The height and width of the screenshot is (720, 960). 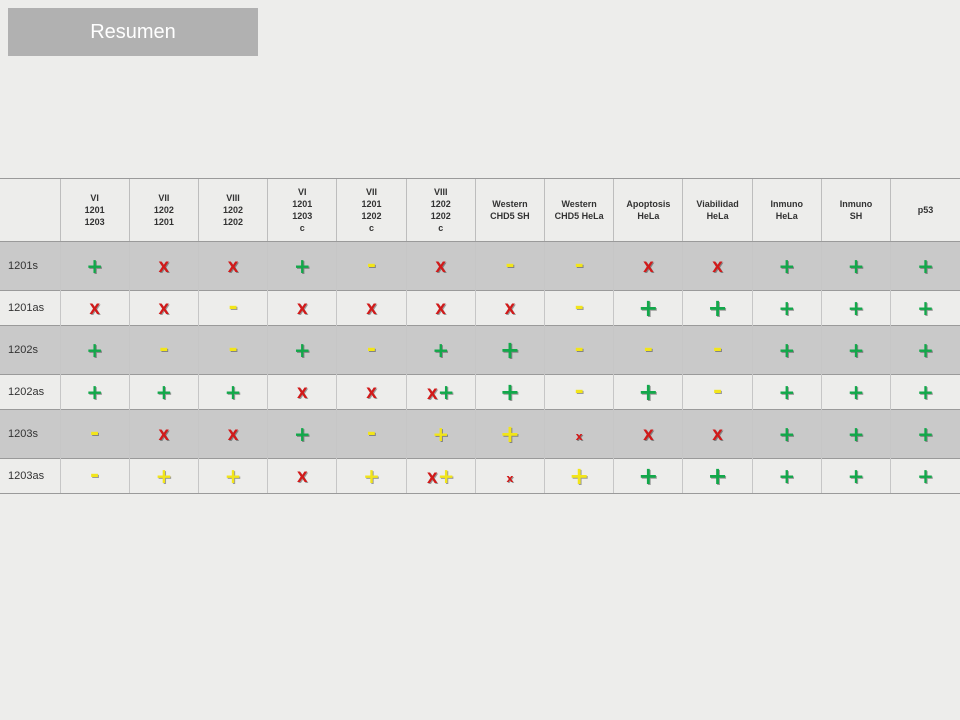 What do you see at coordinates (30, 210) in the screenshot?
I see `header-corner-cell` at bounding box center [30, 210].